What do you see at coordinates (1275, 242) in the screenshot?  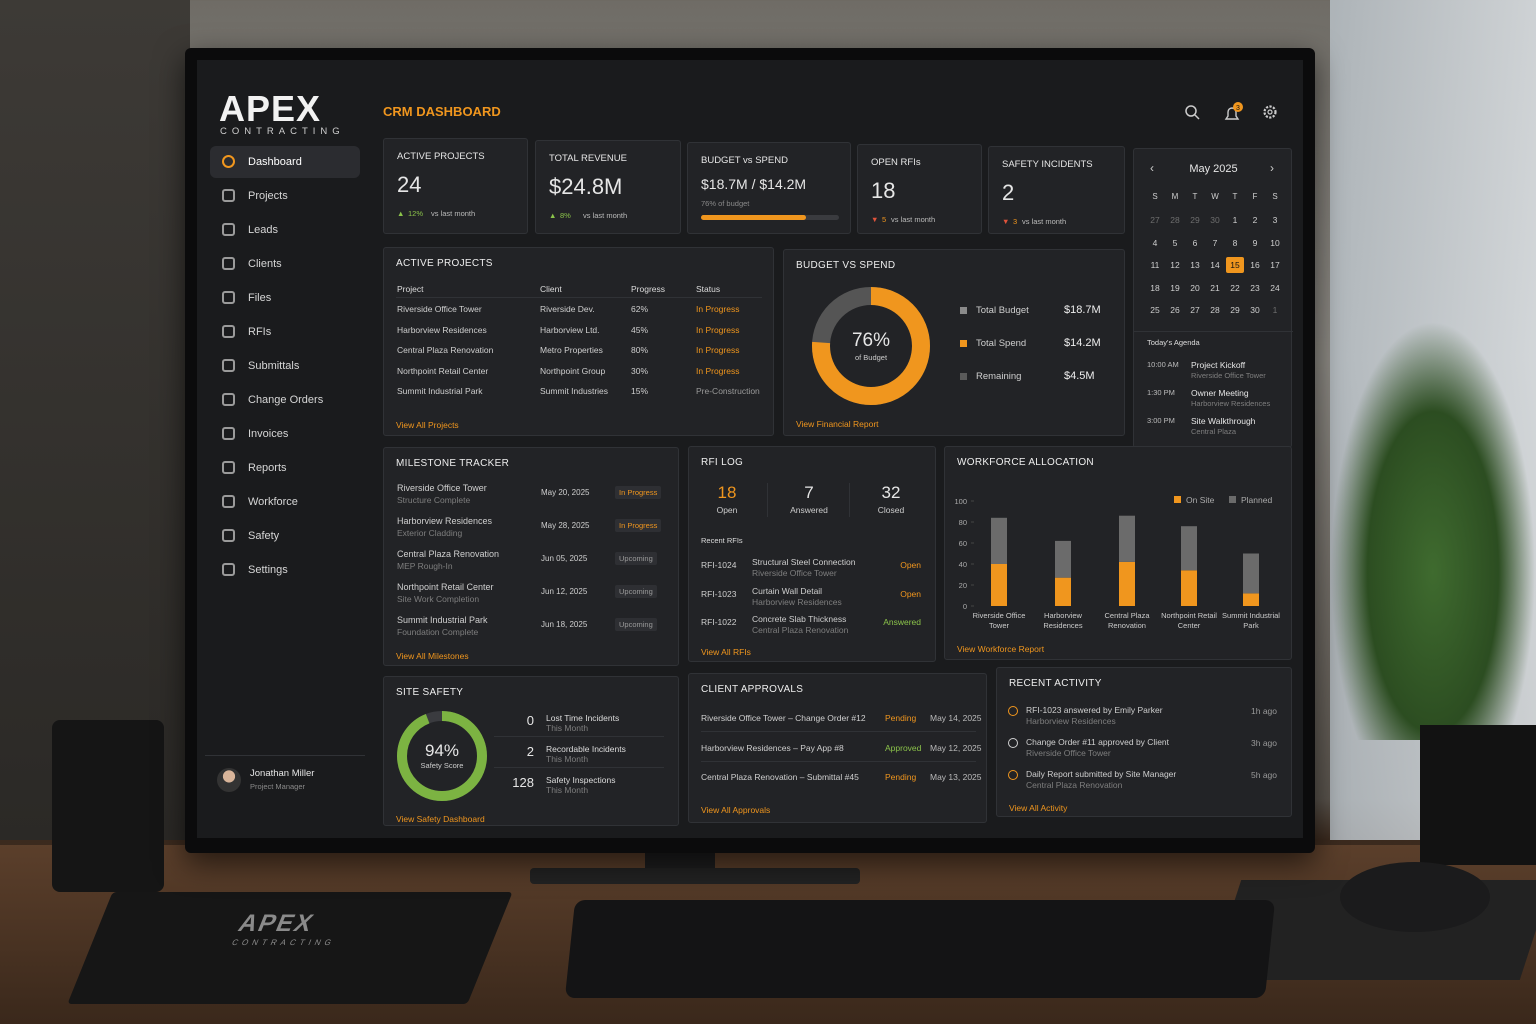 I see `calendar-day: 10` at bounding box center [1275, 242].